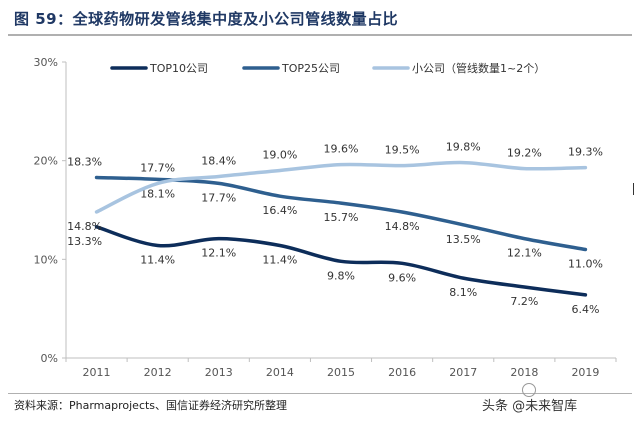 The height and width of the screenshot is (424, 640). Describe the element at coordinates (310, 68) in the screenshot. I see `legend-label: TOP25公司` at that location.